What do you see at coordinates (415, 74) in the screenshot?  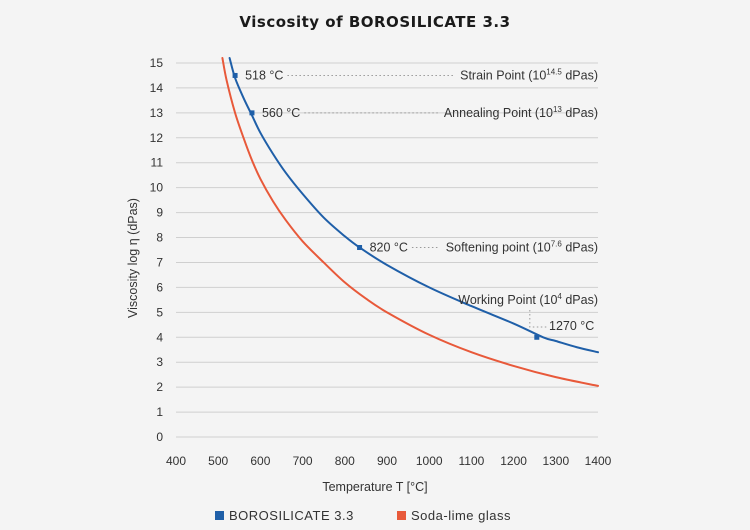 I see `annotation-strain: 518 °C Strain Point (1014.5 dPas)` at bounding box center [415, 74].